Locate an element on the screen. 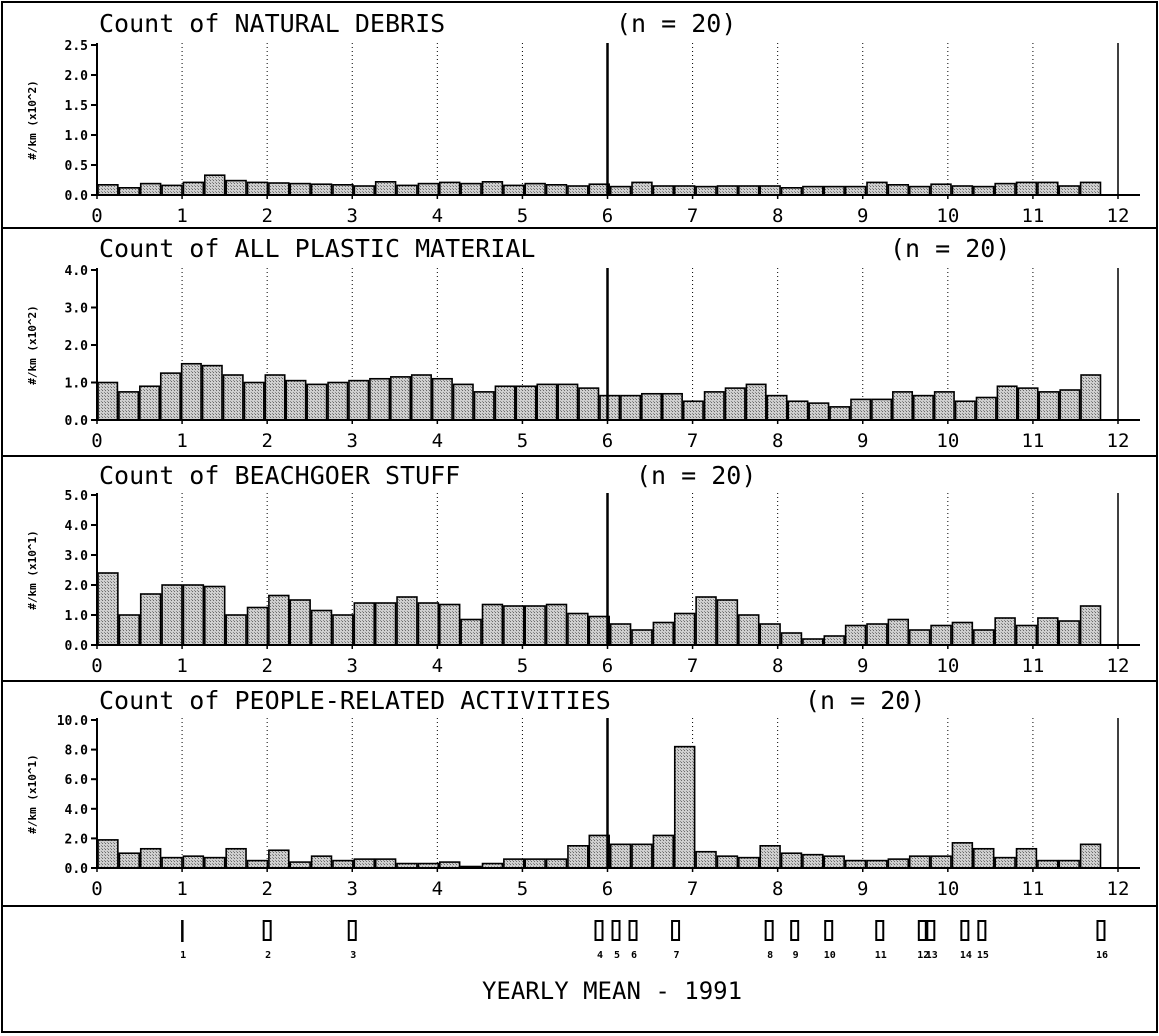  y-axis-label: #/km (x10^1) is located at coordinates (32, 793).